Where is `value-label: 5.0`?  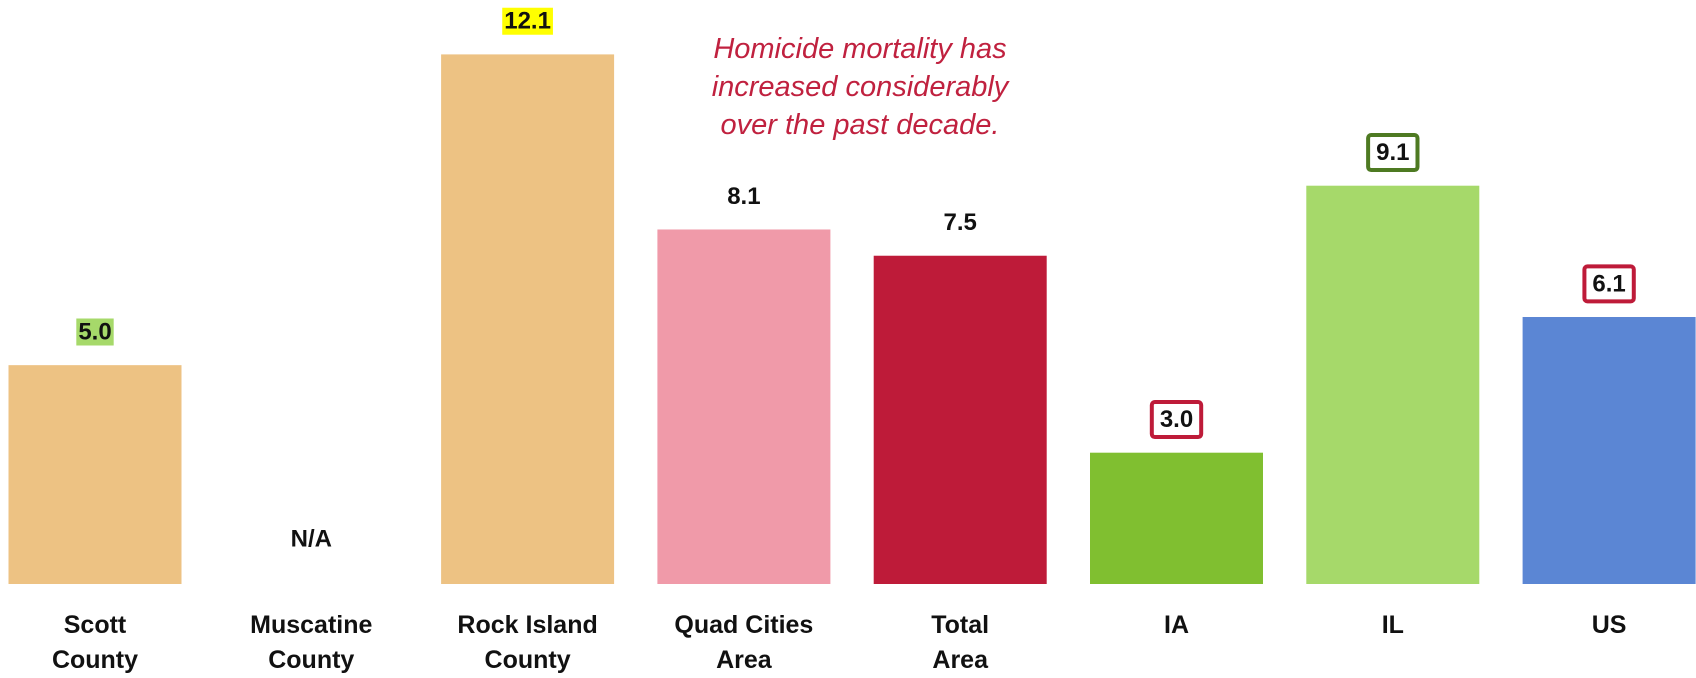
value-label: 5.0 is located at coordinates (94, 331).